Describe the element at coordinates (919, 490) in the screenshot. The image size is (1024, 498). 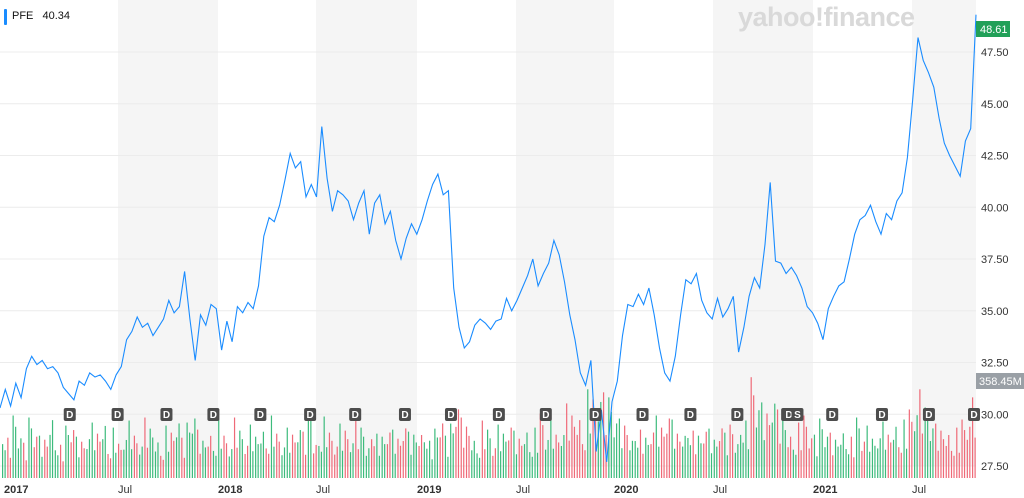
I see `x-tick-label: Jul` at that location.